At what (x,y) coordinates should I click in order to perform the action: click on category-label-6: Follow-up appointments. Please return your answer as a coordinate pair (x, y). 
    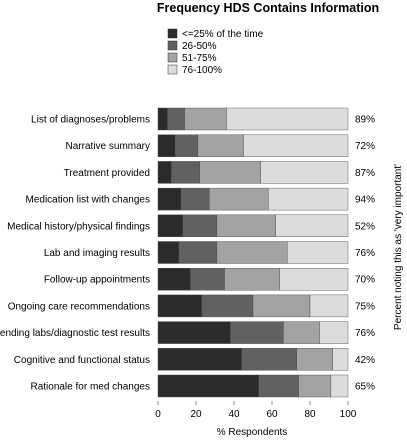
    Looking at the image, I should click on (97, 280).